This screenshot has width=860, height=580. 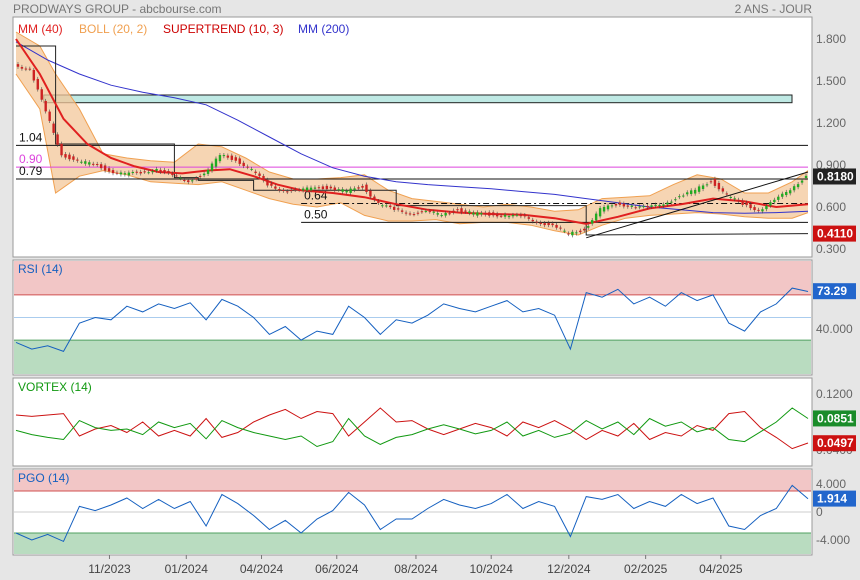 I want to click on pgo-label: PGO (14), so click(x=43, y=478).